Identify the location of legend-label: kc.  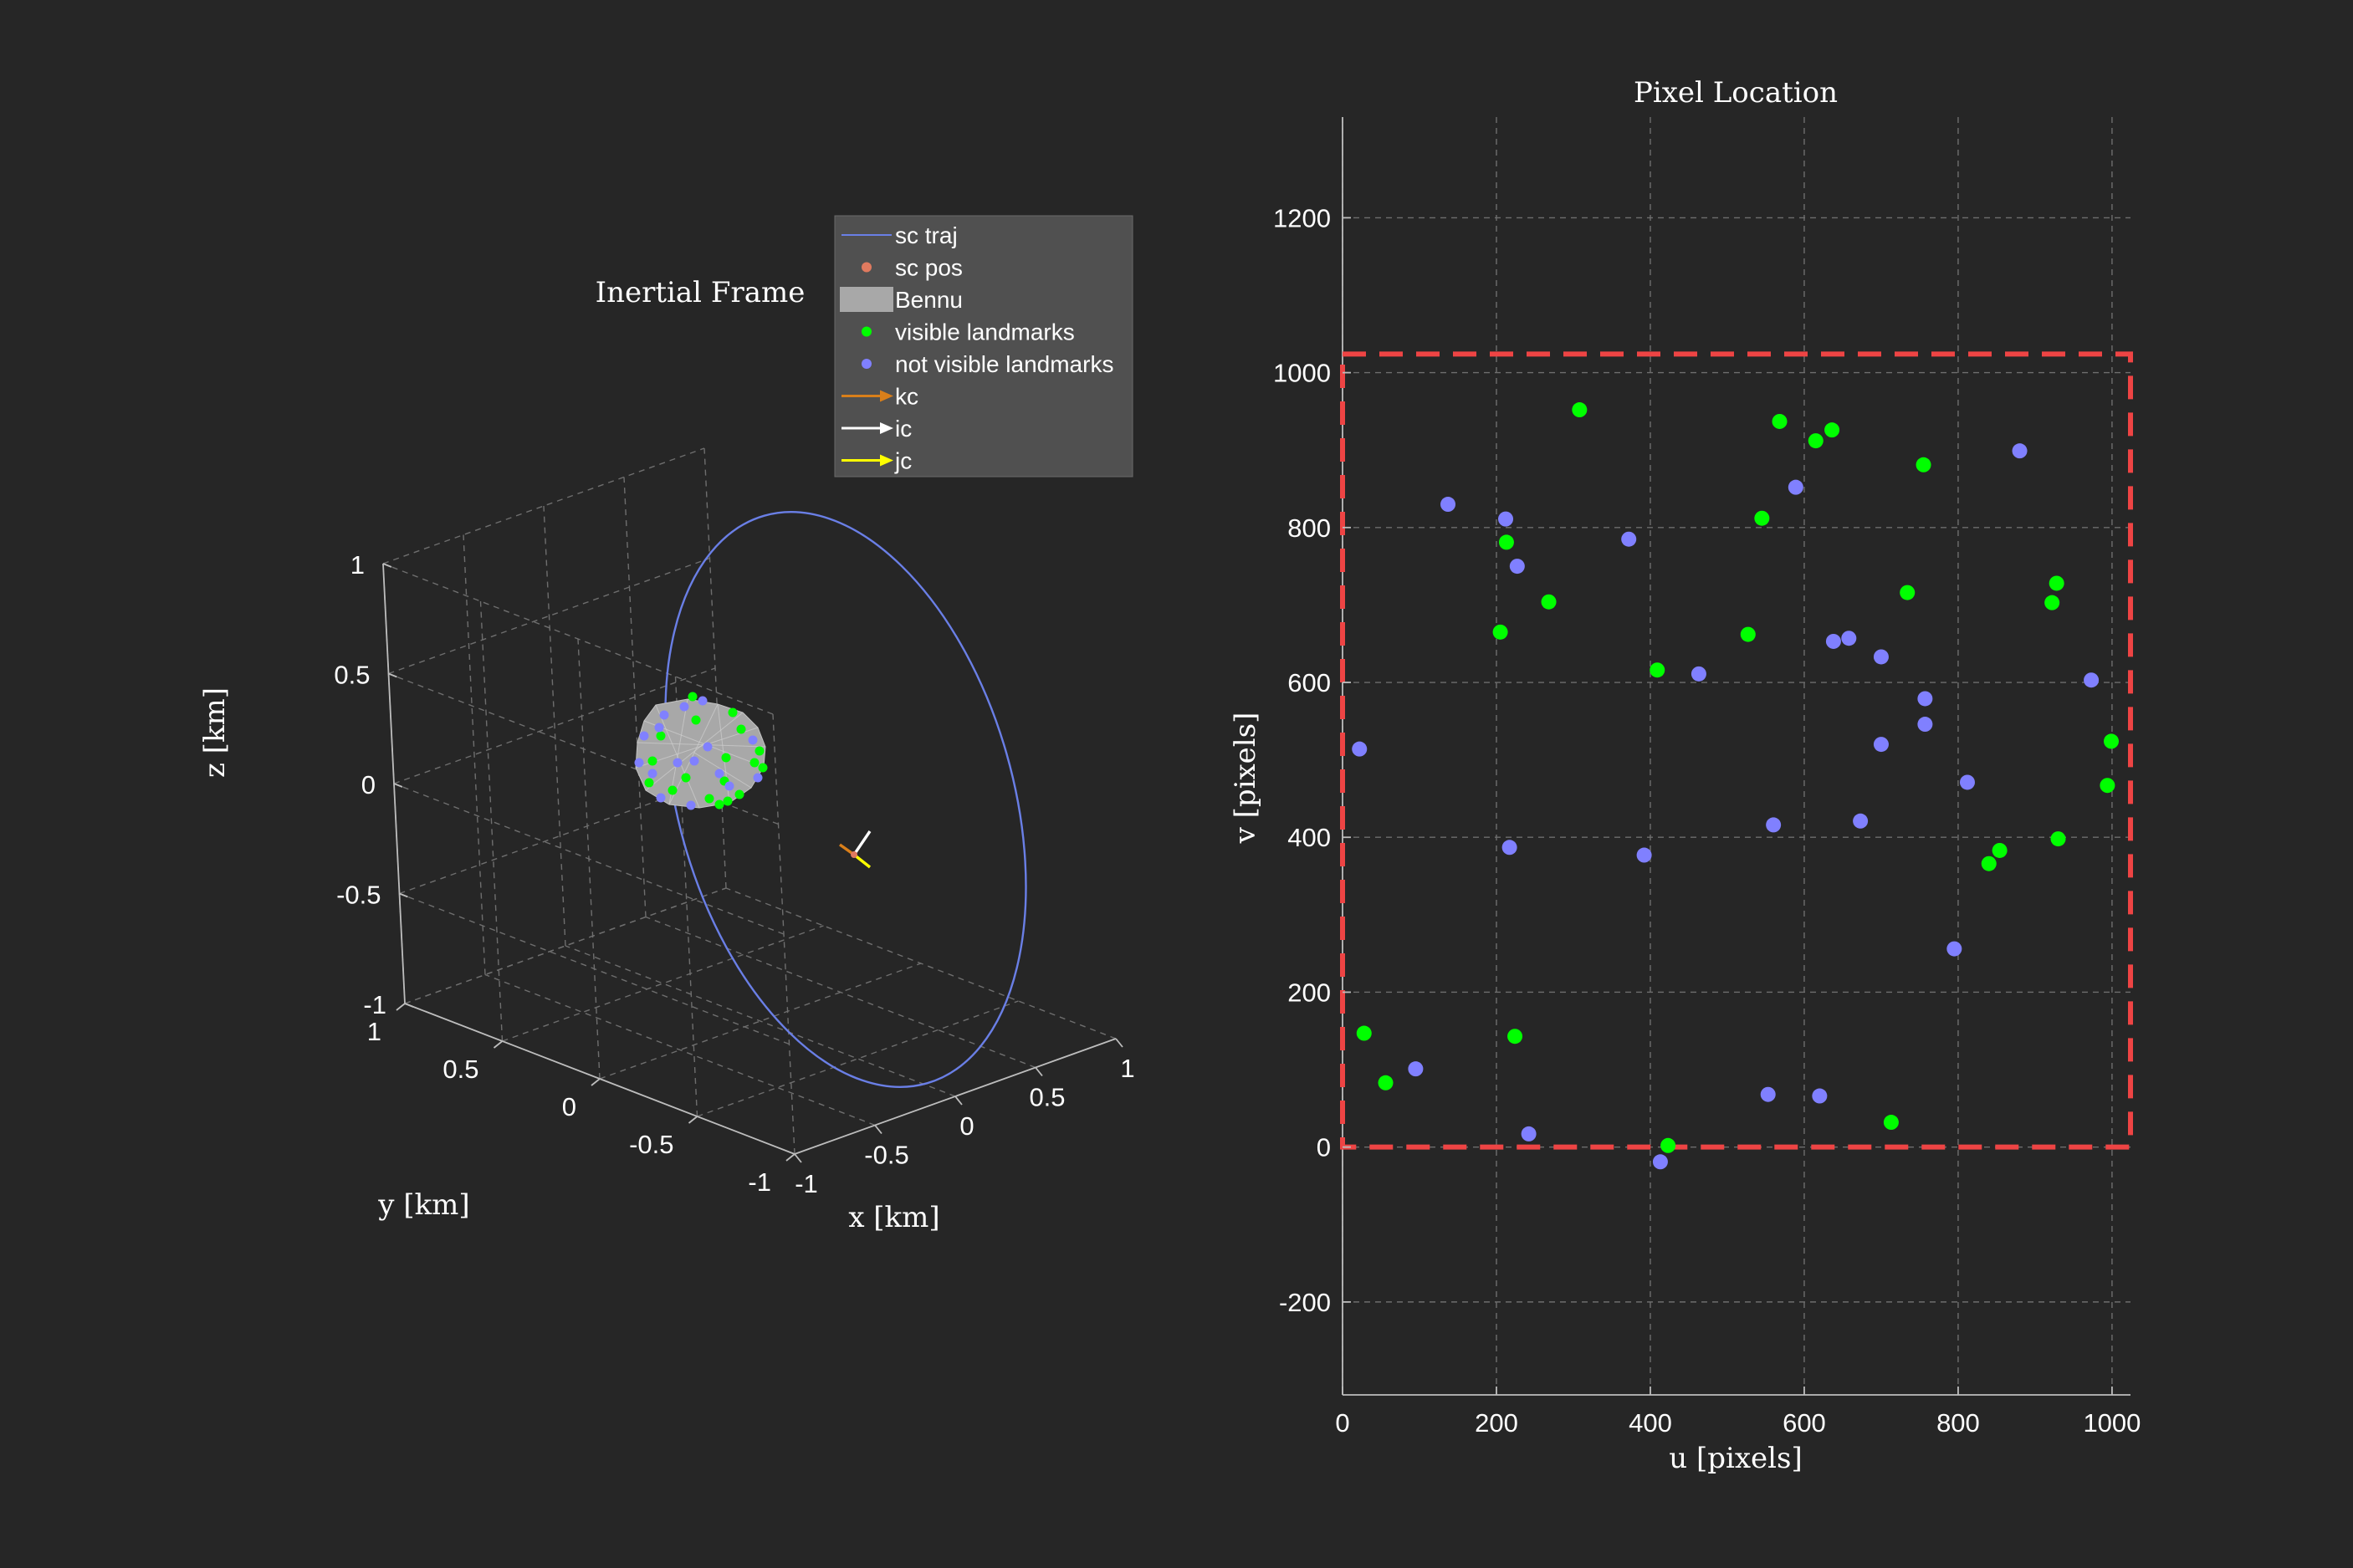
(906, 397).